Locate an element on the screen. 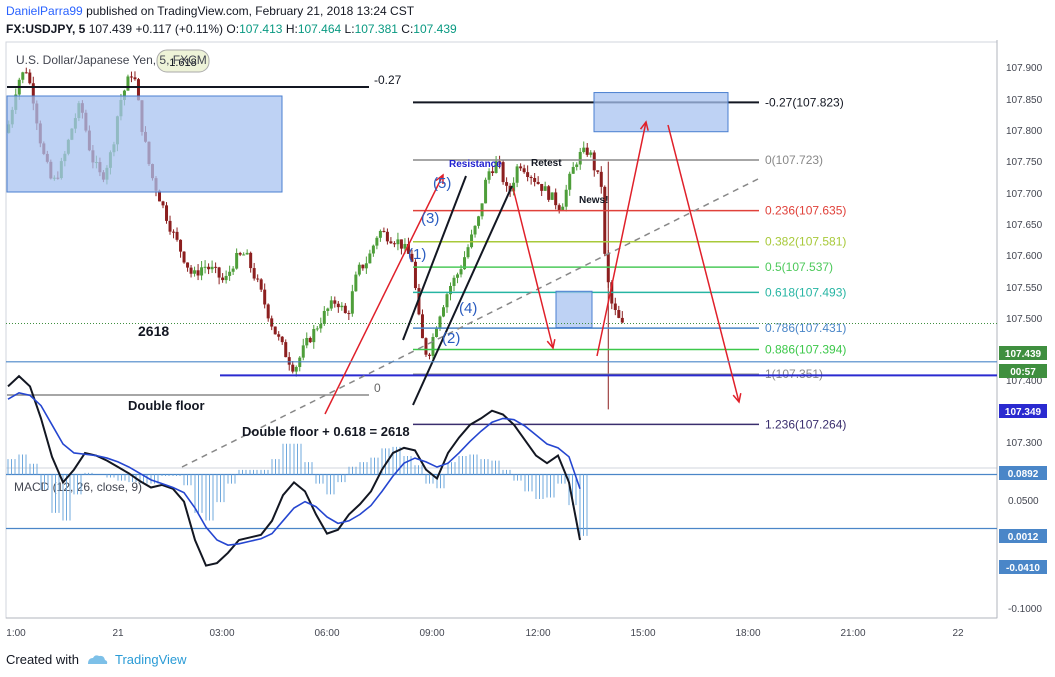 This screenshot has width=1055, height=677. fib-label: 0.886(107.394) is located at coordinates (805, 349).